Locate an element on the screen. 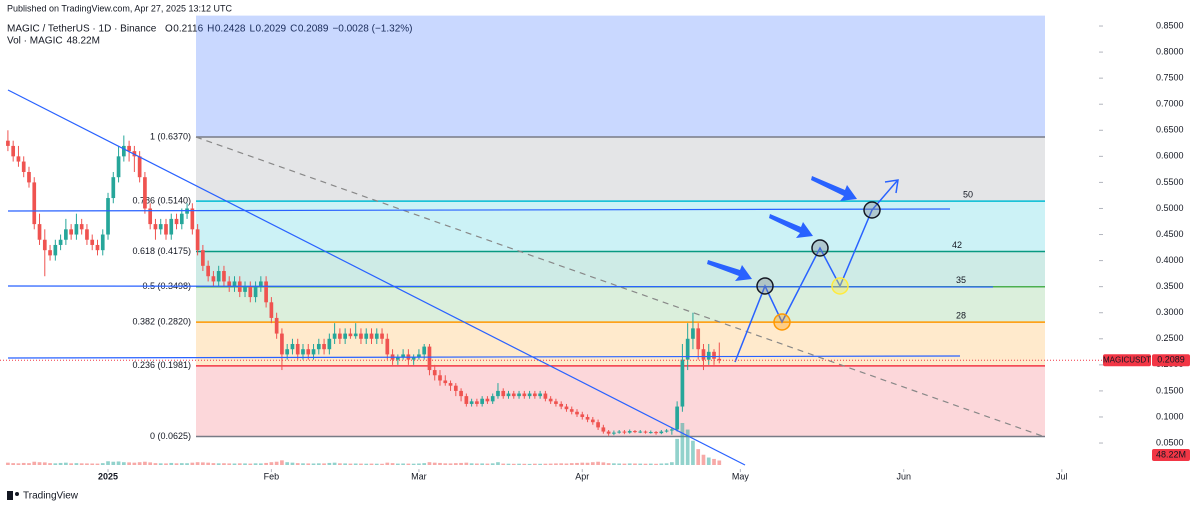 The height and width of the screenshot is (508, 1200). target-label: 42 is located at coordinates (957, 245).